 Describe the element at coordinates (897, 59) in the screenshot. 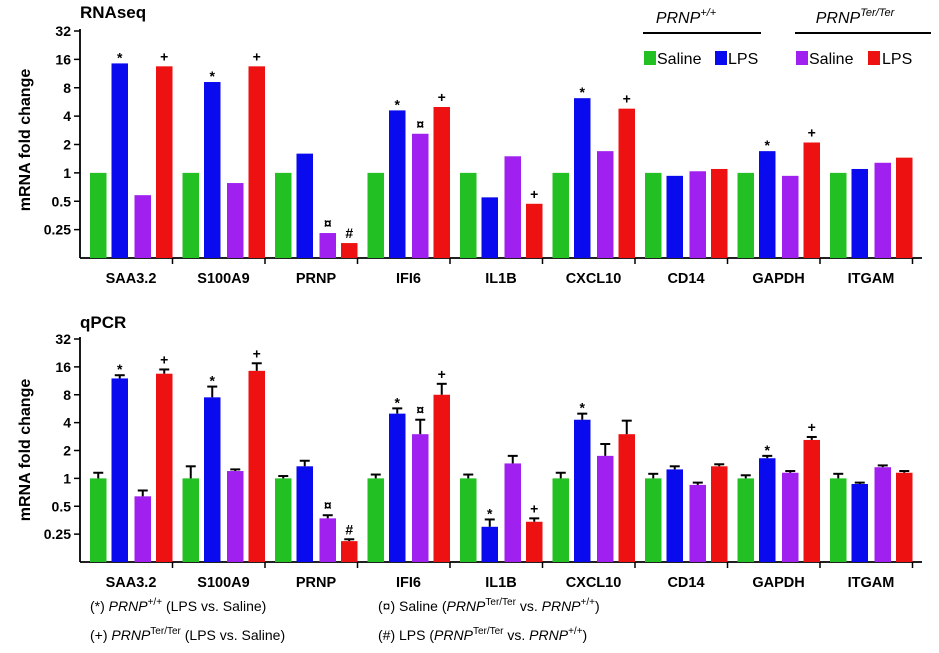

I see `legend-label-ter-lps: LPS` at that location.